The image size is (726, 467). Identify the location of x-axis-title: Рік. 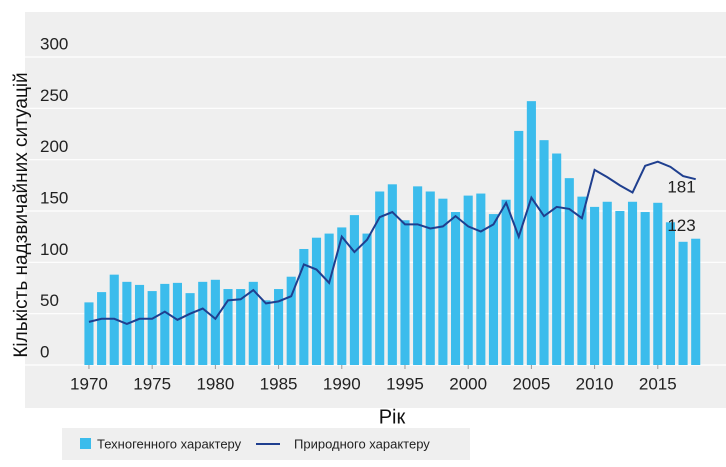
(392, 417).